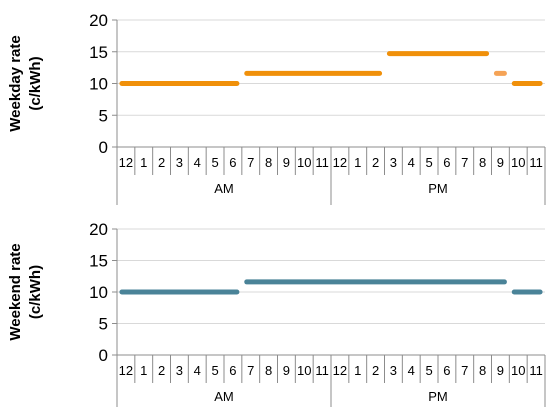 This screenshot has width=549, height=407. Describe the element at coordinates (15, 83) in the screenshot. I see `y-axis-title: Weekday rate` at that location.